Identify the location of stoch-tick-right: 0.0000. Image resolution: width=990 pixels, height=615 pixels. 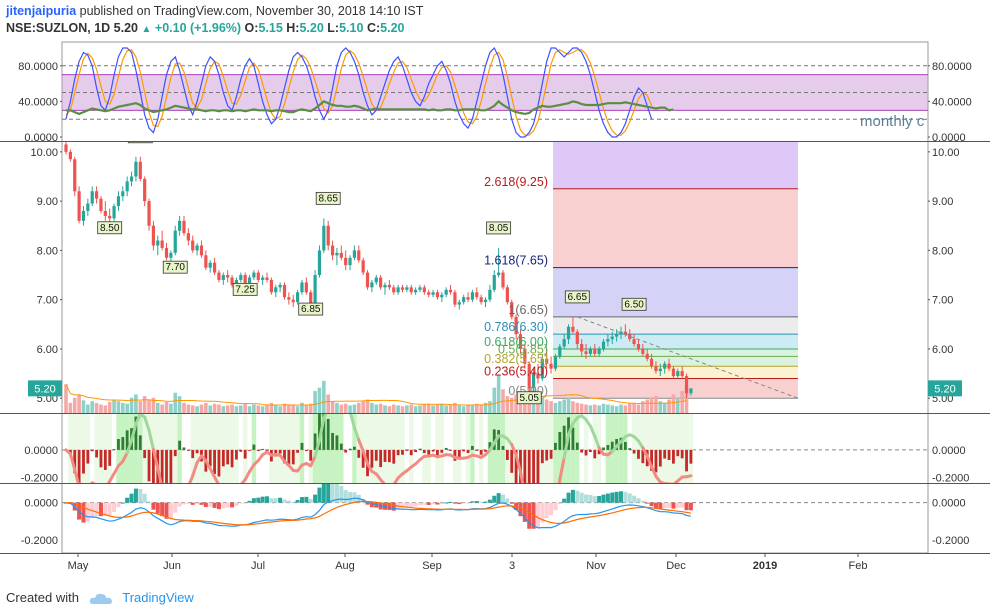
(949, 138).